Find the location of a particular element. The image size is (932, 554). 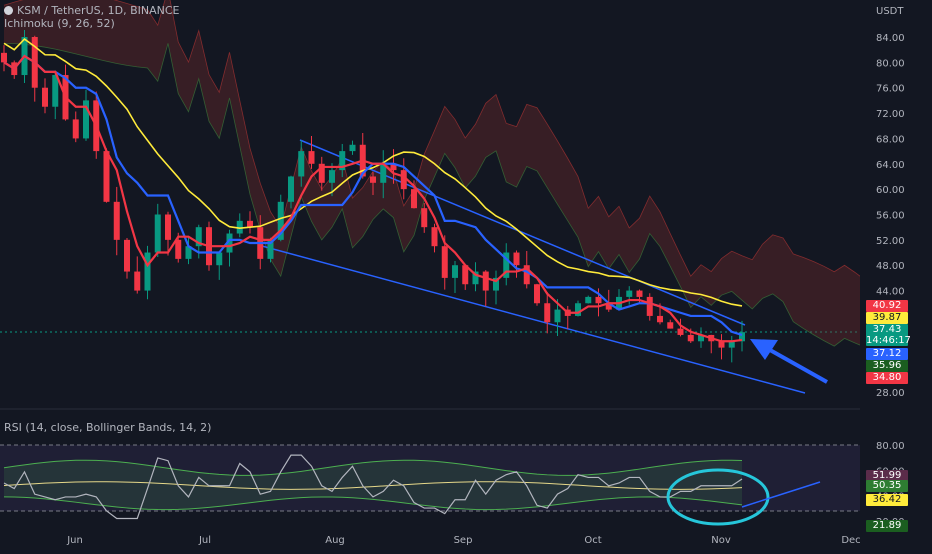

month-label: Sep is located at coordinates (463, 540).